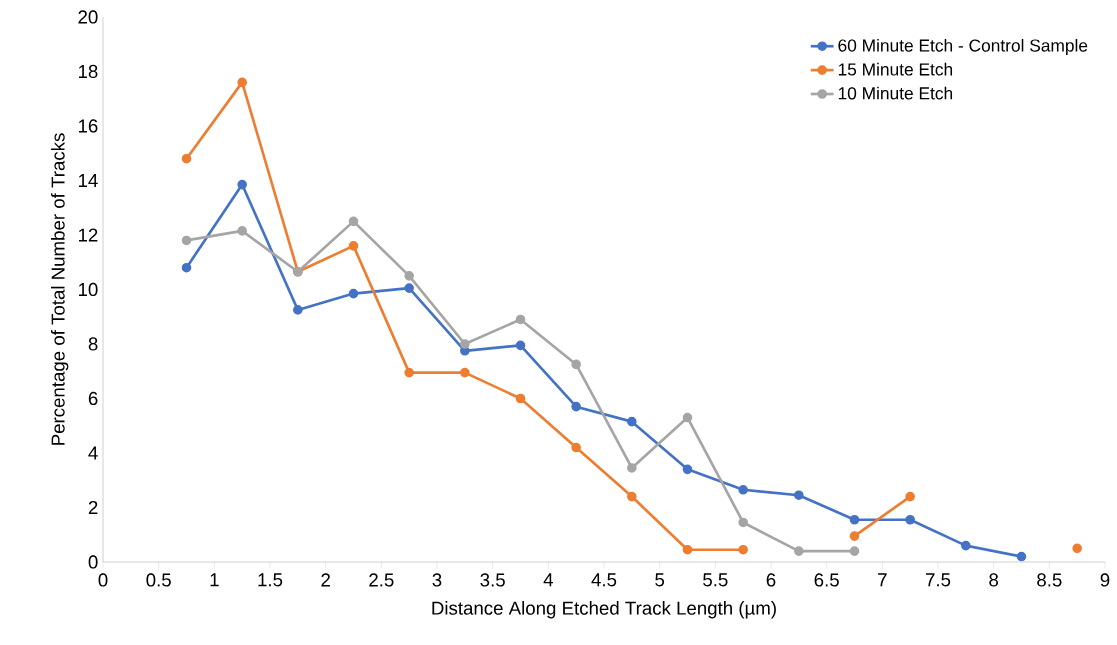 Image resolution: width=1117 pixels, height=645 pixels. Describe the element at coordinates (826, 580) in the screenshot. I see `x-tick-label: 6.5` at that location.